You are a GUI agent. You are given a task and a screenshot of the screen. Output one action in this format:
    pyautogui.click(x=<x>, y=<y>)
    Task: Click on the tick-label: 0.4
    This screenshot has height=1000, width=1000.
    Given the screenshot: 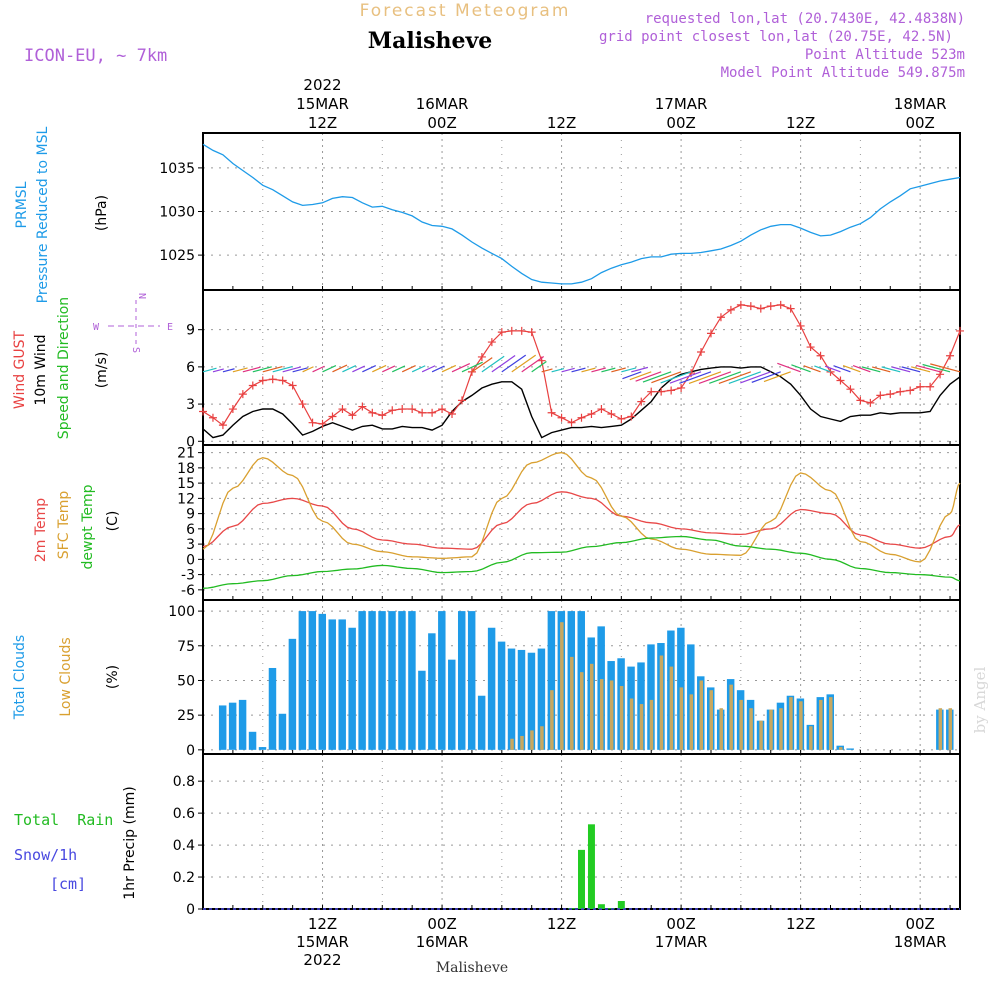 What is the action you would take?
    pyautogui.click(x=184, y=846)
    